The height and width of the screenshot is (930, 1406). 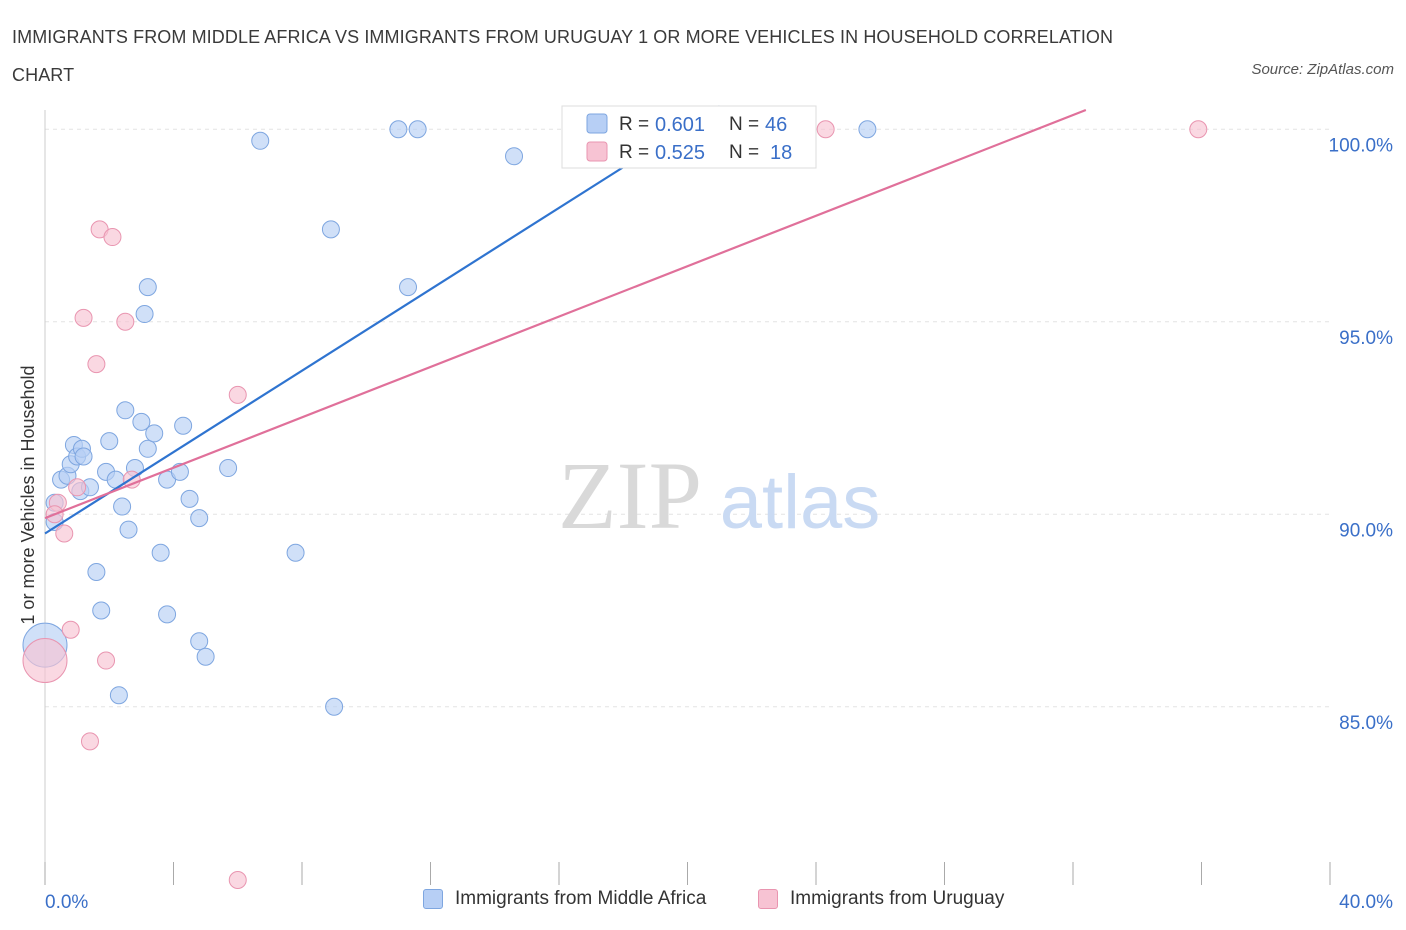 What do you see at coordinates (1361, 145) in the screenshot?
I see `y-tick-label-100: 100.0%` at bounding box center [1361, 145].